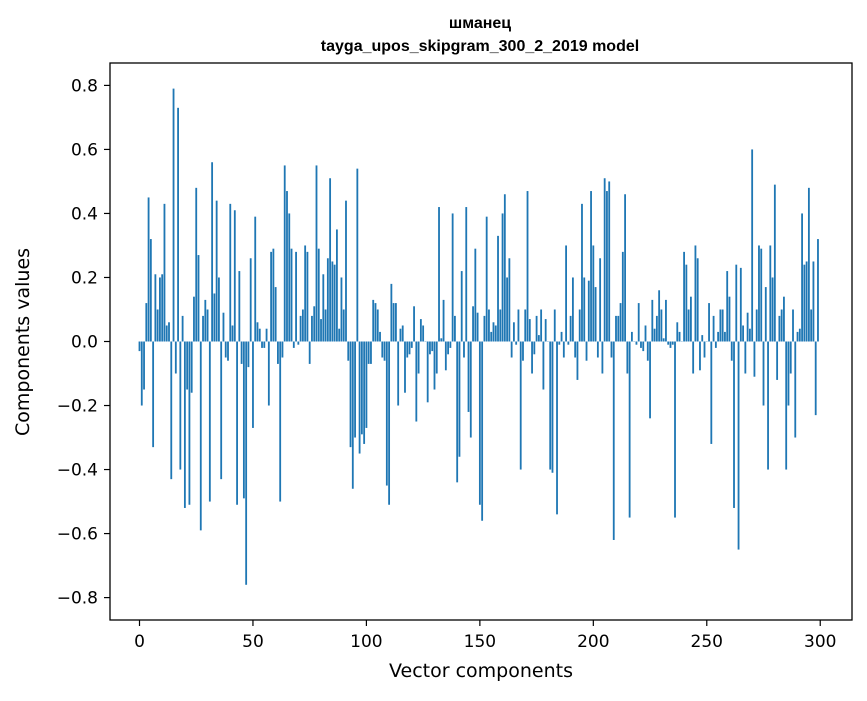  What do you see at coordinates (84, 278) in the screenshot?
I see `y-tick-label: 0.2` at bounding box center [84, 278].